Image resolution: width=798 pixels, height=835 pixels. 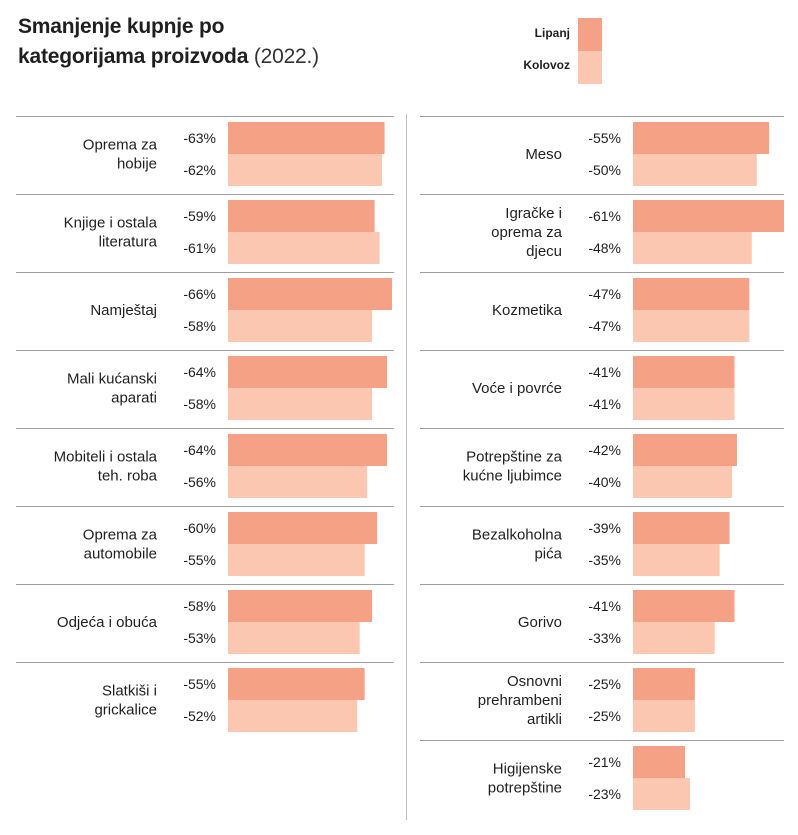 What do you see at coordinates (406, 467) in the screenshot?
I see `panel-divider` at bounding box center [406, 467].